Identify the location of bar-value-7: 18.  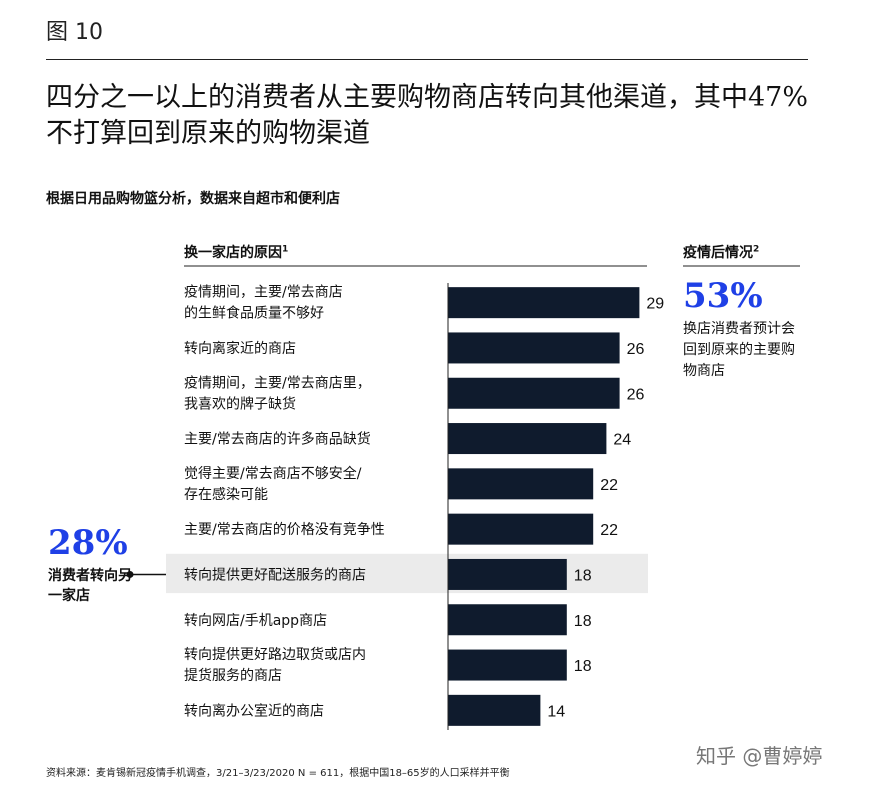
(583, 575).